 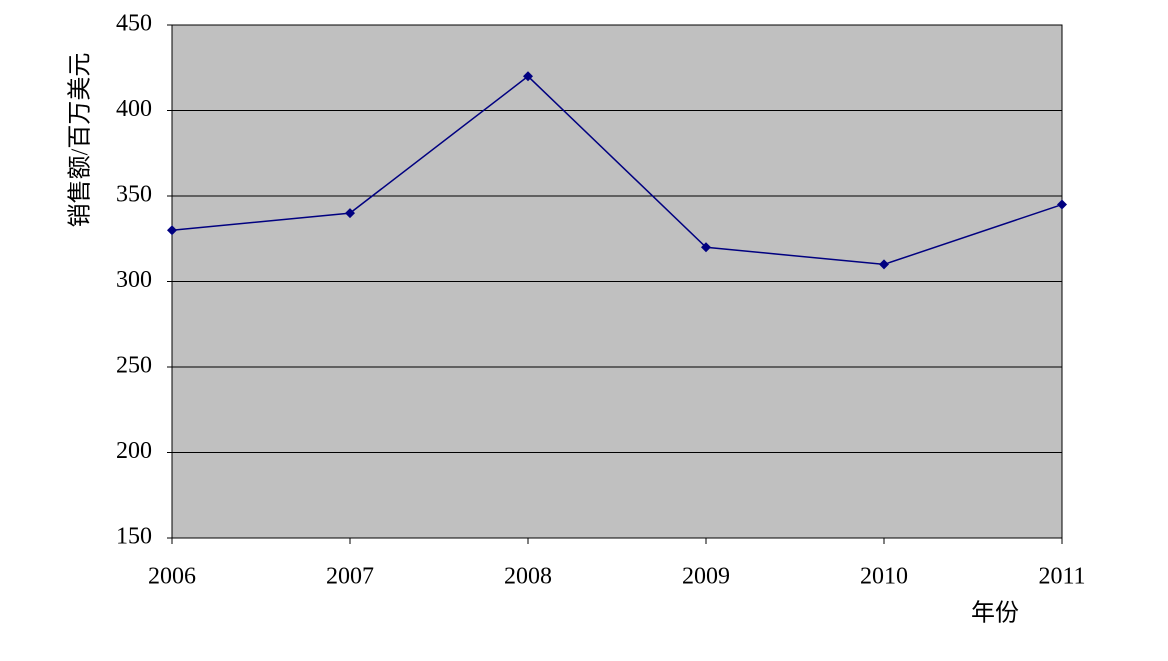 What do you see at coordinates (134, 366) in the screenshot?
I see `y-tick-label: 250` at bounding box center [134, 366].